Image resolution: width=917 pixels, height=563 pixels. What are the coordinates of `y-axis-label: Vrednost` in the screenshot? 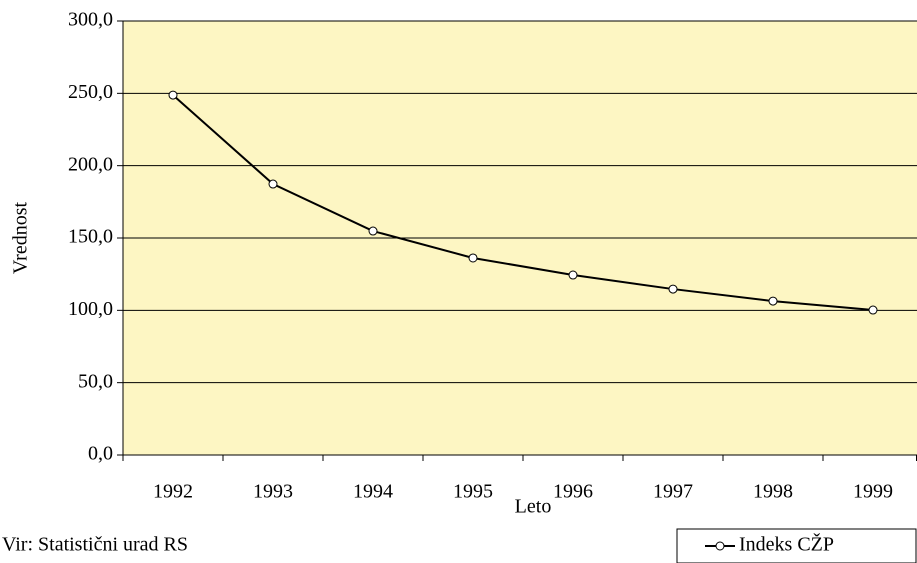 It's located at (21, 238).